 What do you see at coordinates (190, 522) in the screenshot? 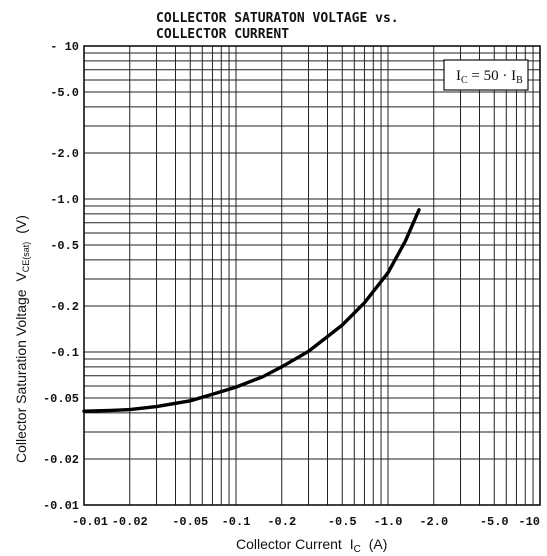
I see `x-tick-label: -0.05` at bounding box center [190, 522].